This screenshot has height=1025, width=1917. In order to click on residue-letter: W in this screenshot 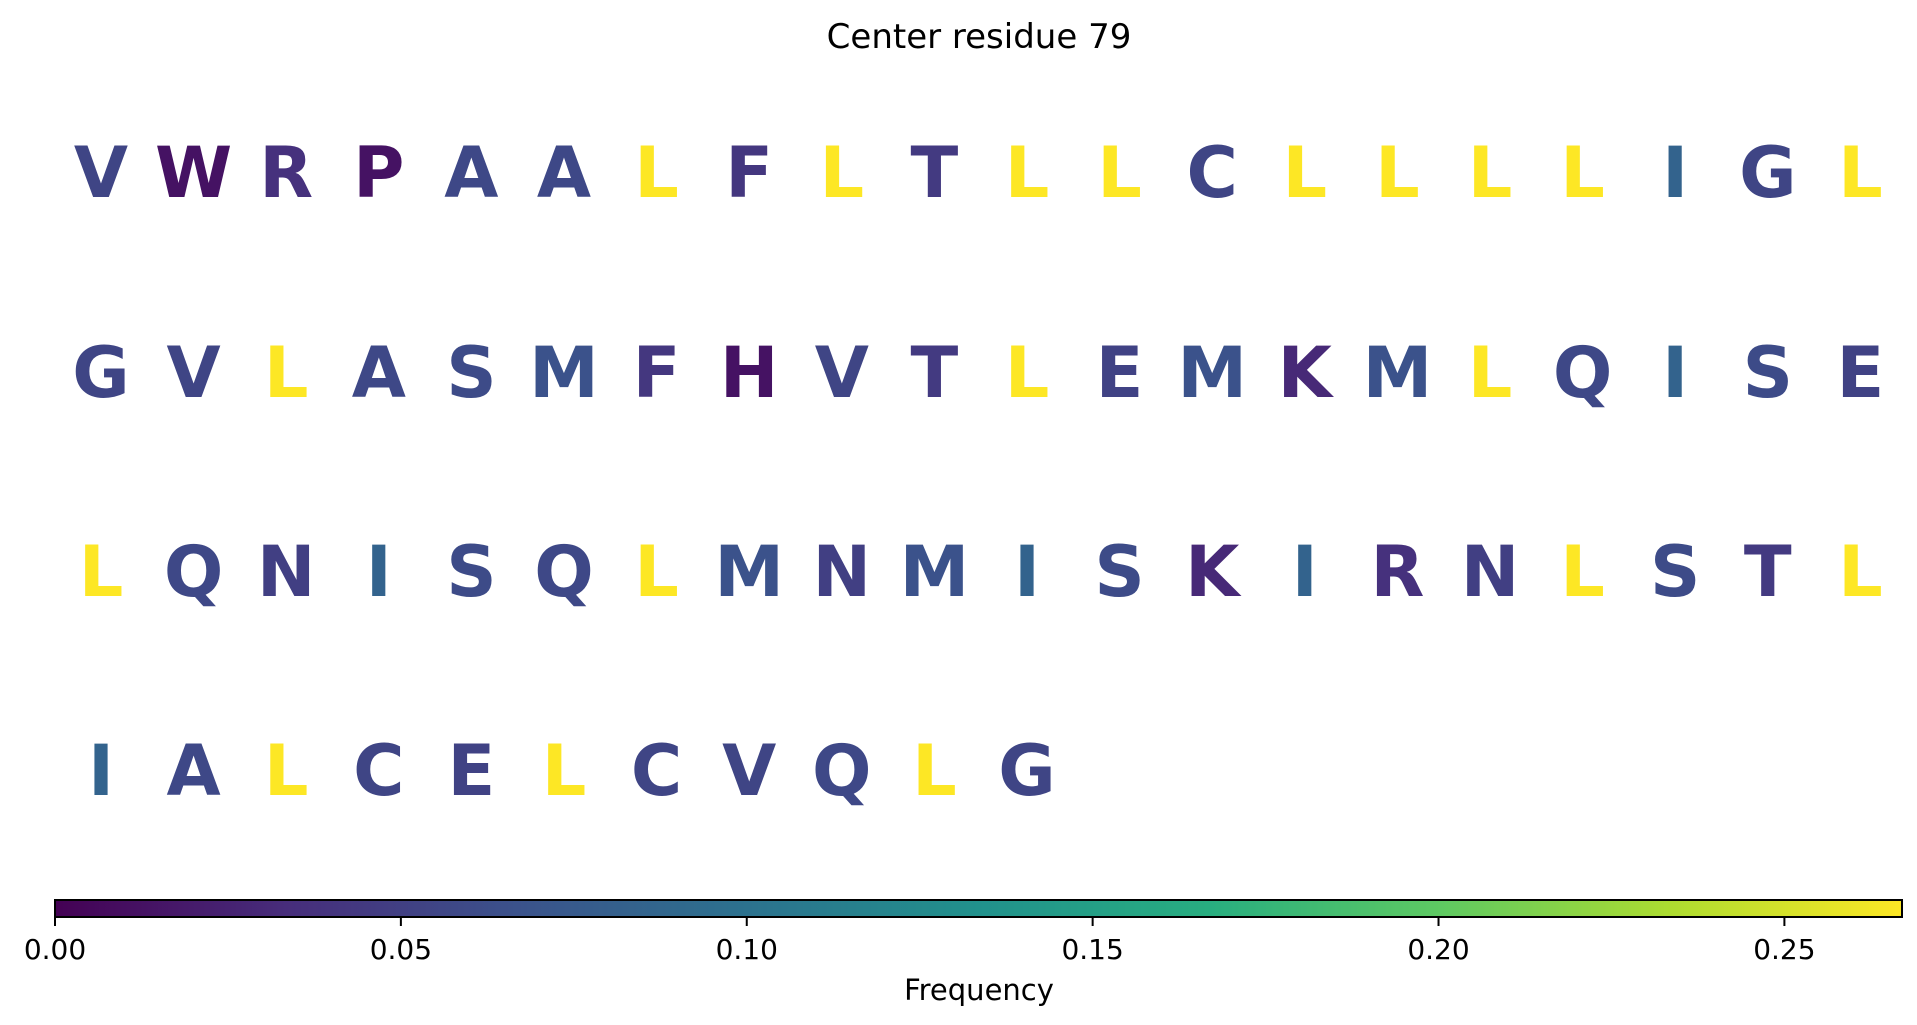, I will do `click(193, 173)`.